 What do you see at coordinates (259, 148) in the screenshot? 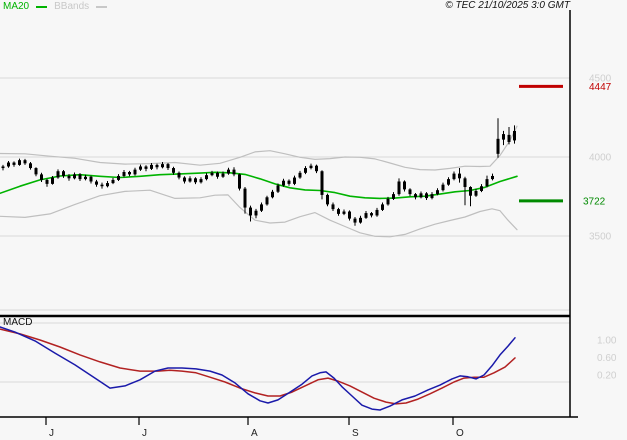
I see `bollinger-upper-line` at bounding box center [259, 148].